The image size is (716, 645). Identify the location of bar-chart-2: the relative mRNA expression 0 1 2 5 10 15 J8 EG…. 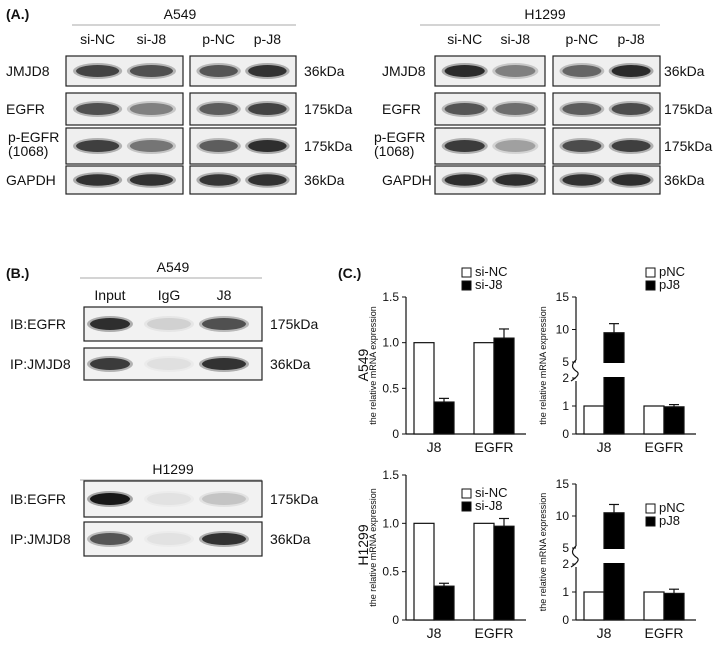
(617, 359).